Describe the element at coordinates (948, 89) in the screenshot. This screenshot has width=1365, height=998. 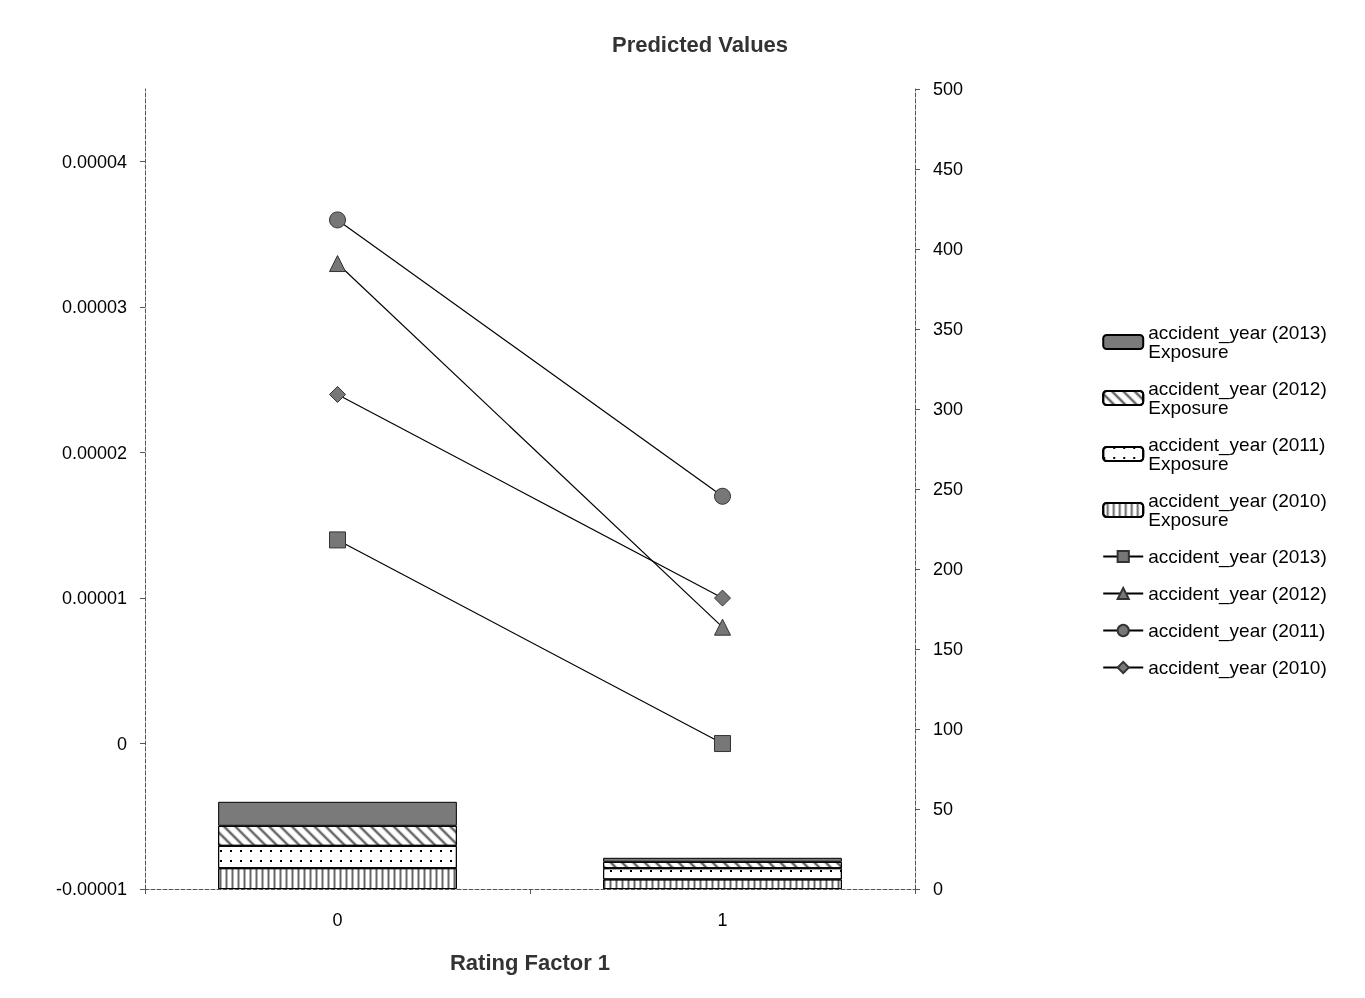
I see `y2-tick-label: 500` at that location.